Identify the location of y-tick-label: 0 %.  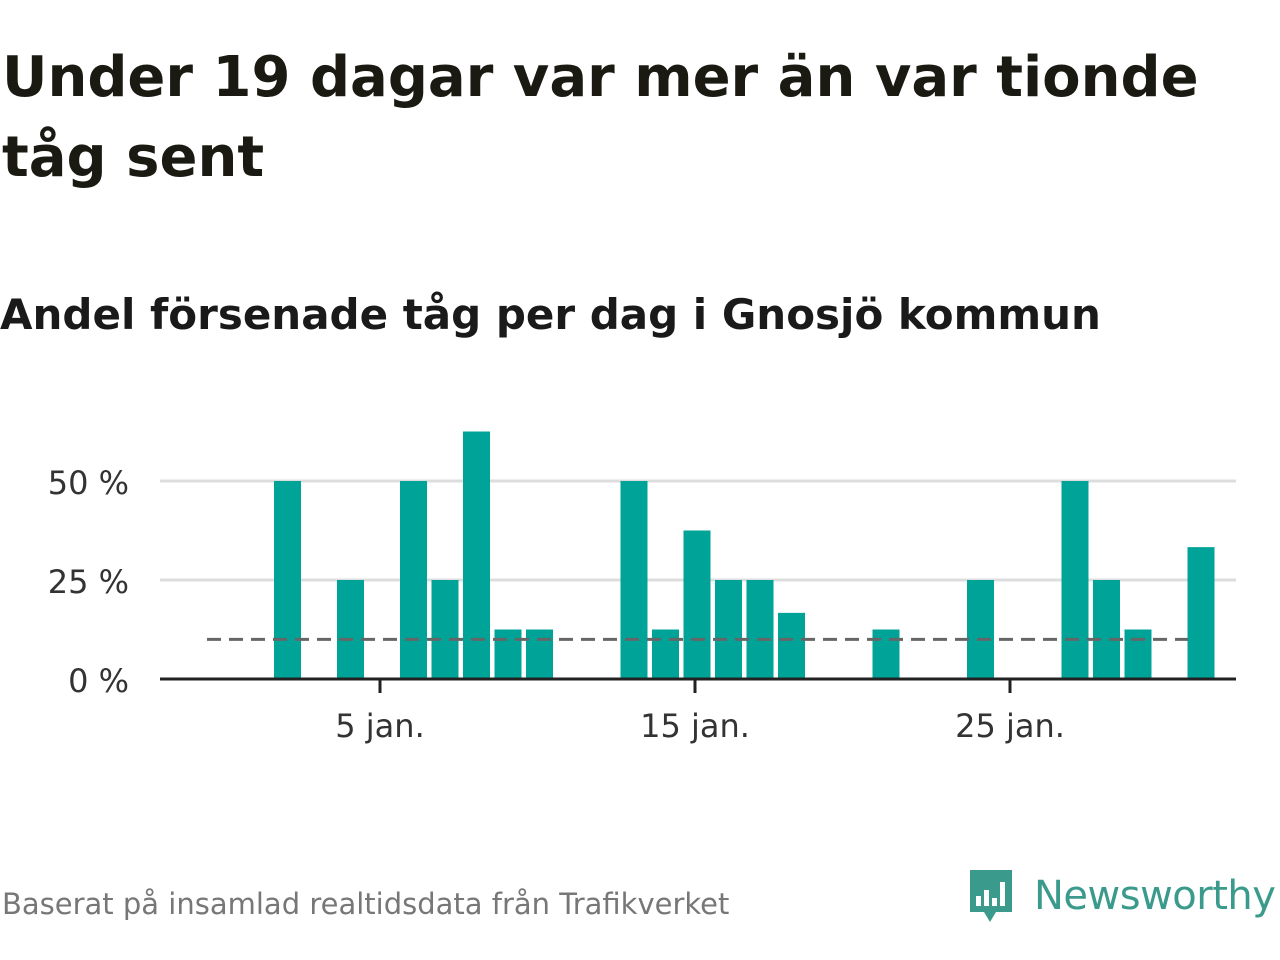
(98, 681).